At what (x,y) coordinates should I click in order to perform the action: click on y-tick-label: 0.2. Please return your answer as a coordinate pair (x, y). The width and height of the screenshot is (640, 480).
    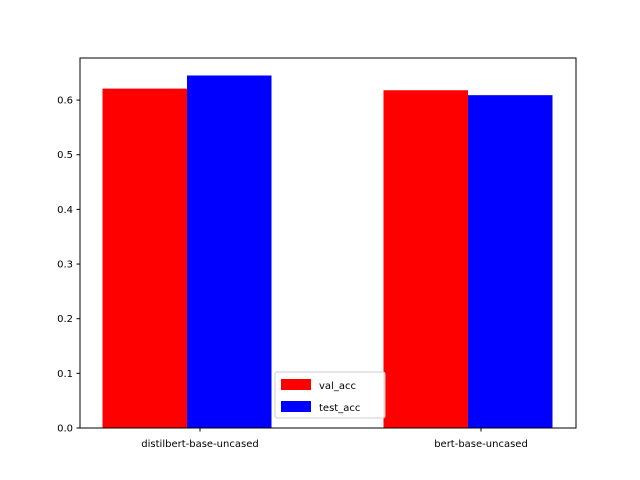
    Looking at the image, I should click on (65, 319).